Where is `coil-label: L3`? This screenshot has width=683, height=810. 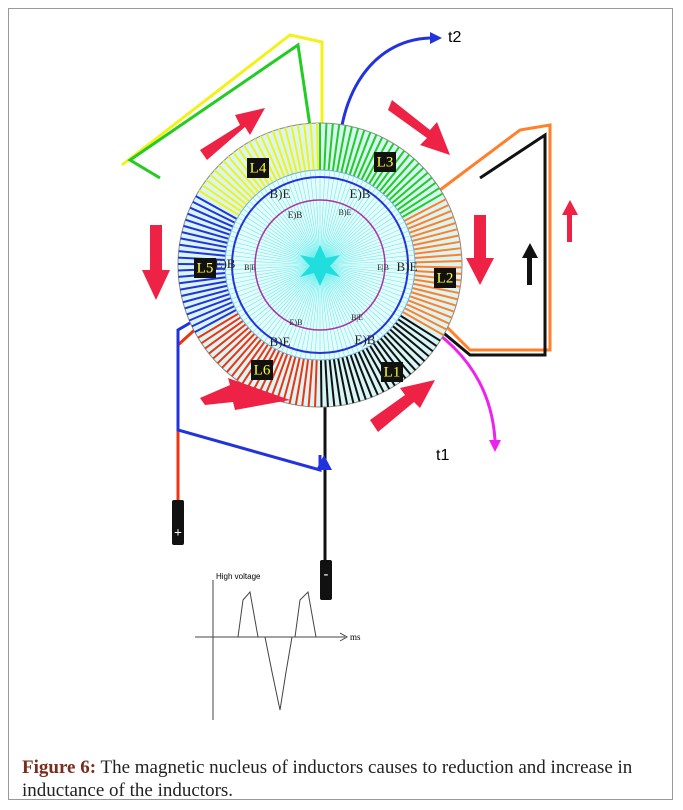 coil-label: L3 is located at coordinates (385, 162).